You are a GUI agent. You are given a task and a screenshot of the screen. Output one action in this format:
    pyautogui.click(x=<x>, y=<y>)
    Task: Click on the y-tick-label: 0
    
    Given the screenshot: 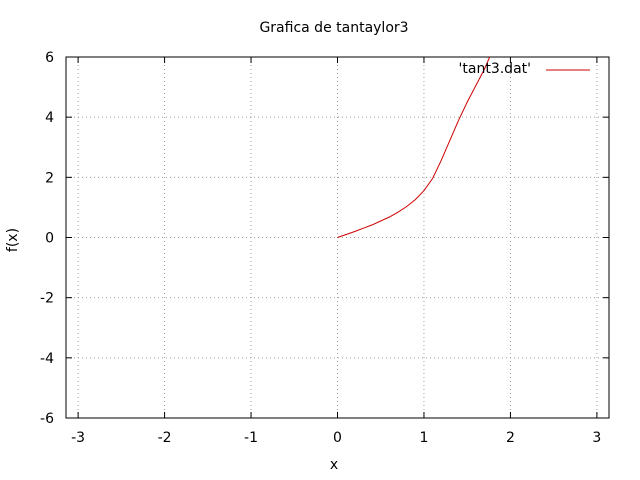 What is the action you would take?
    pyautogui.click(x=49, y=239)
    